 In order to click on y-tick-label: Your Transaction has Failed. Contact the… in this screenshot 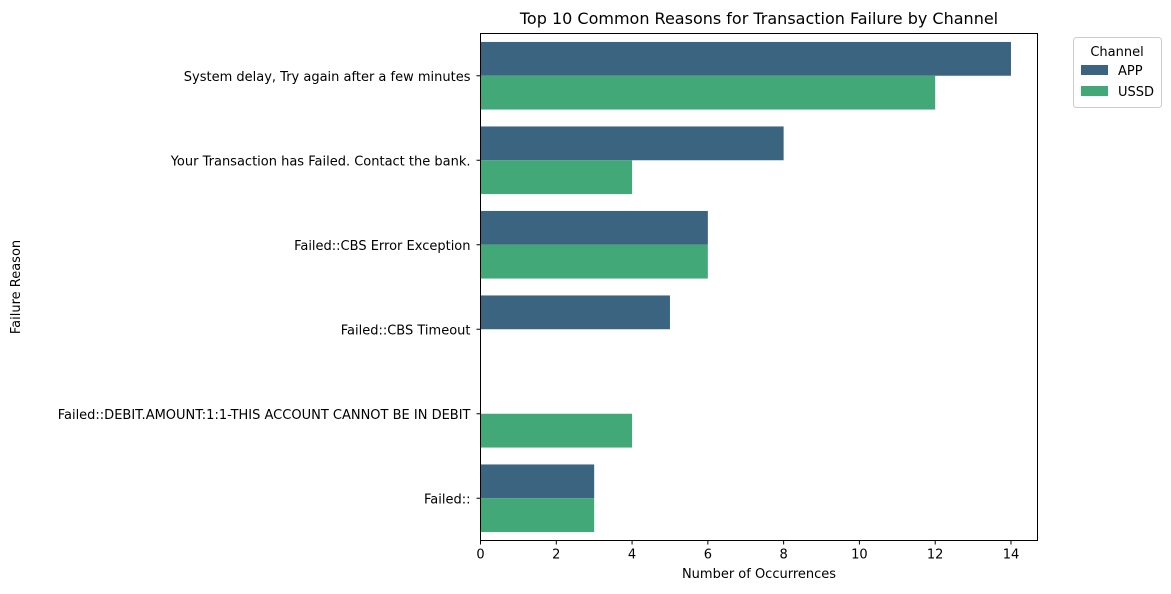, I will do `click(320, 161)`.